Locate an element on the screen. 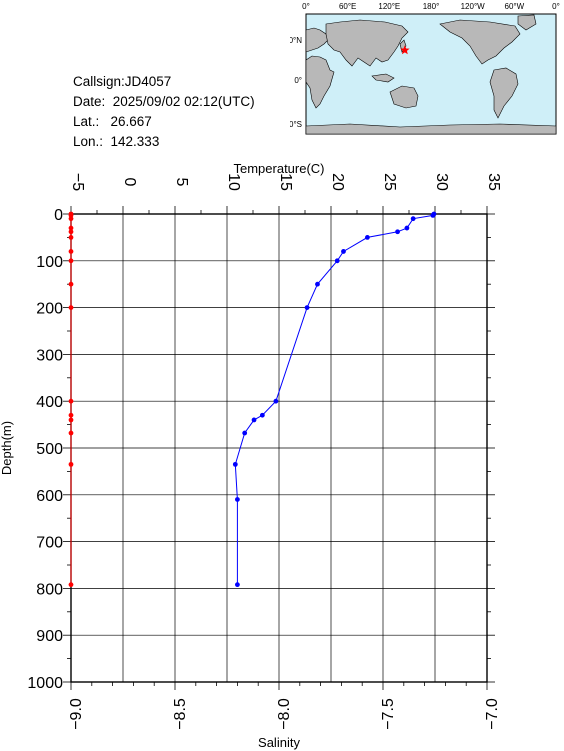 The width and height of the screenshot is (564, 751). temperature-tick-label: 5 is located at coordinates (181, 182).